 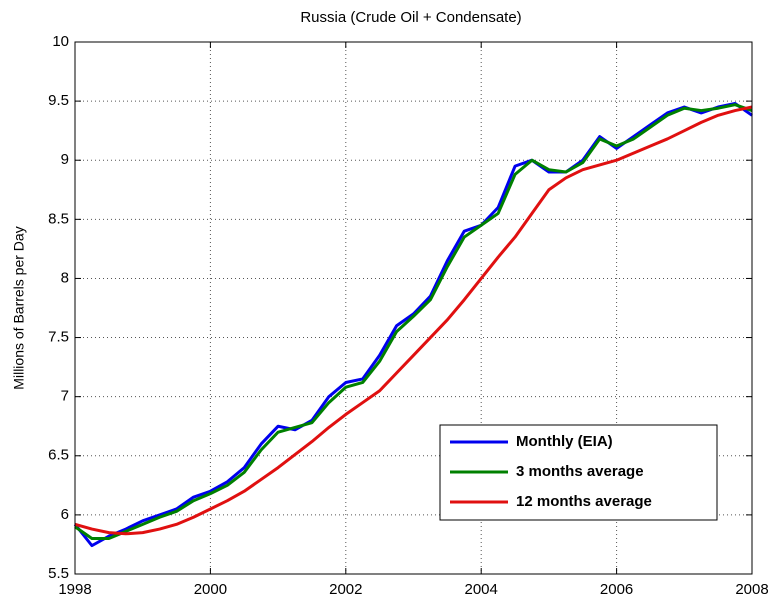 I want to click on y-tick-label: 8.5, so click(x=58, y=218).